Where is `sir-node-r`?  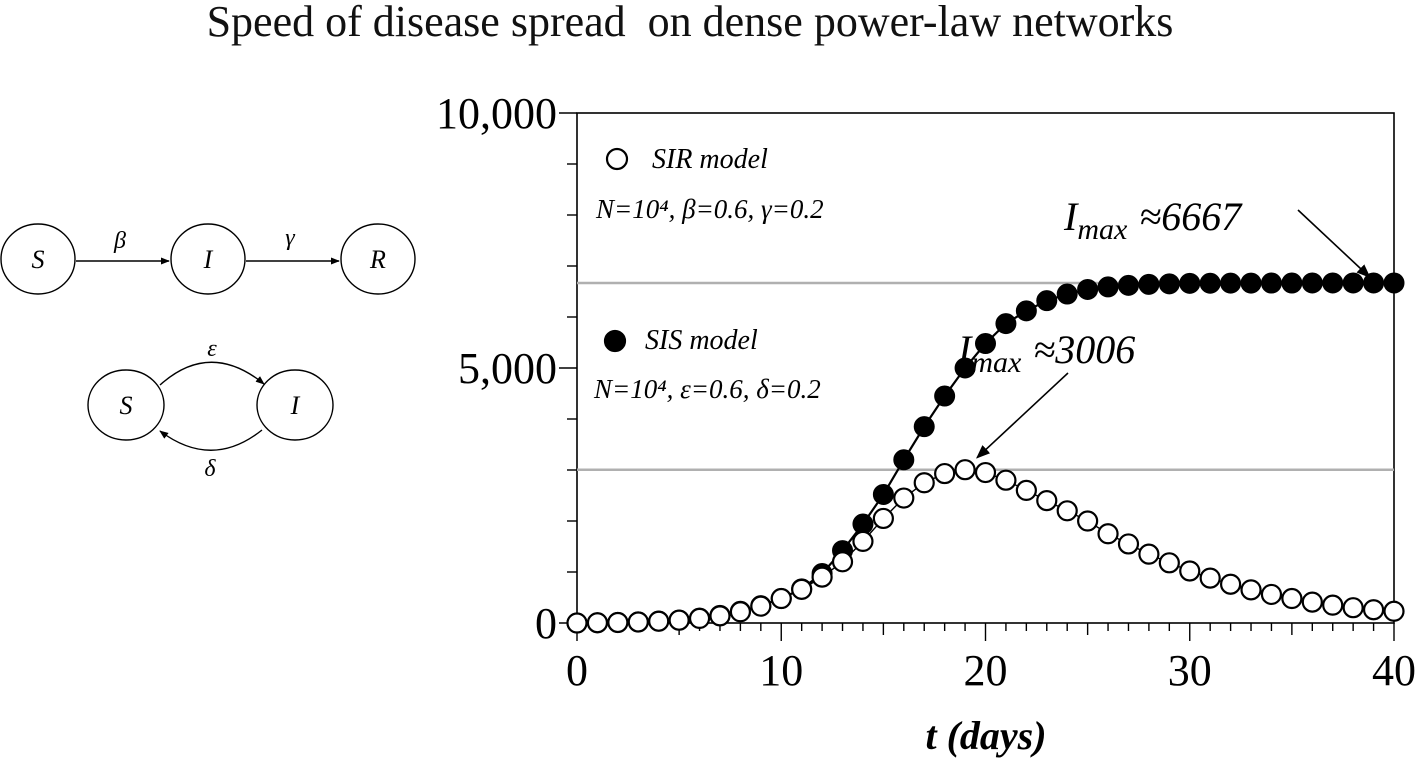 sir-node-r is located at coordinates (378, 259).